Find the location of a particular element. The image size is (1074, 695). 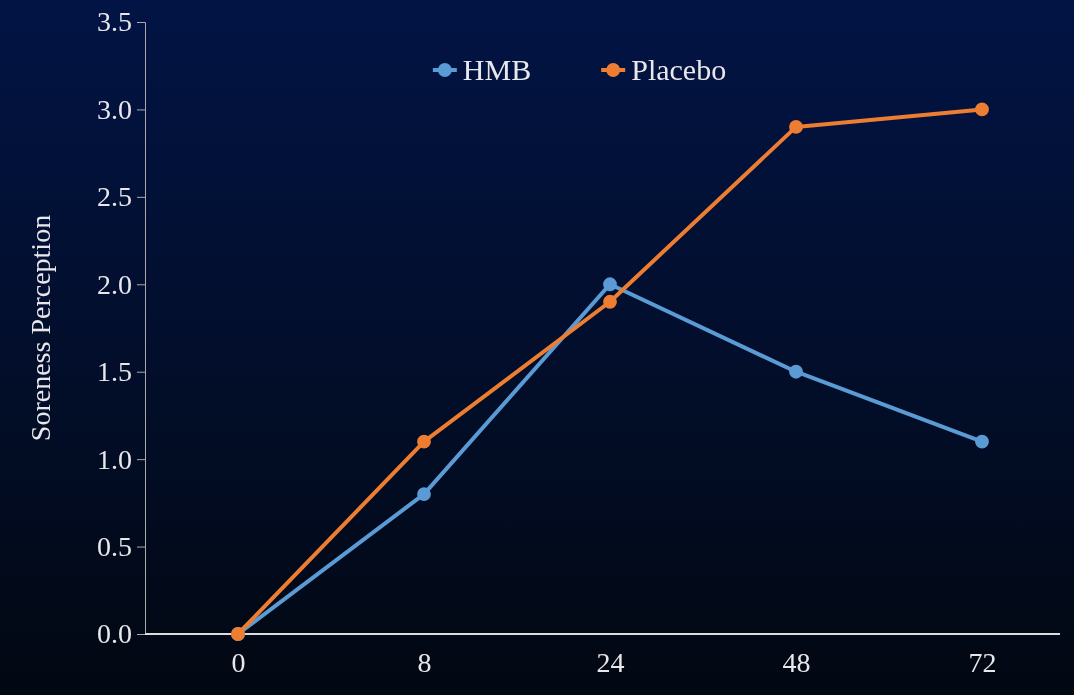

legend-label: HMB is located at coordinates (497, 69).